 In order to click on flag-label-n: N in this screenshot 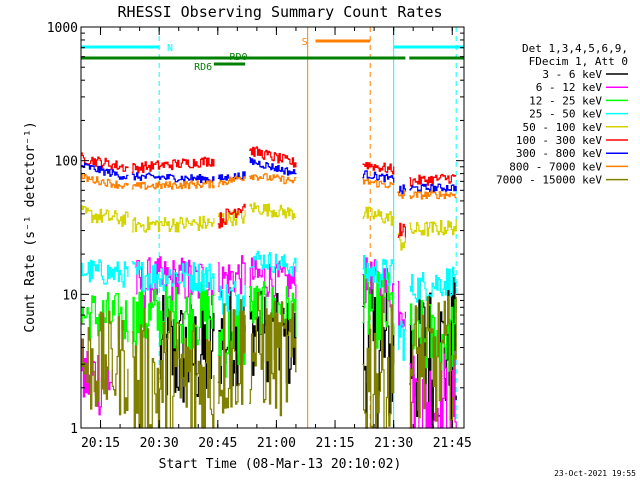, I will do `click(170, 48)`.